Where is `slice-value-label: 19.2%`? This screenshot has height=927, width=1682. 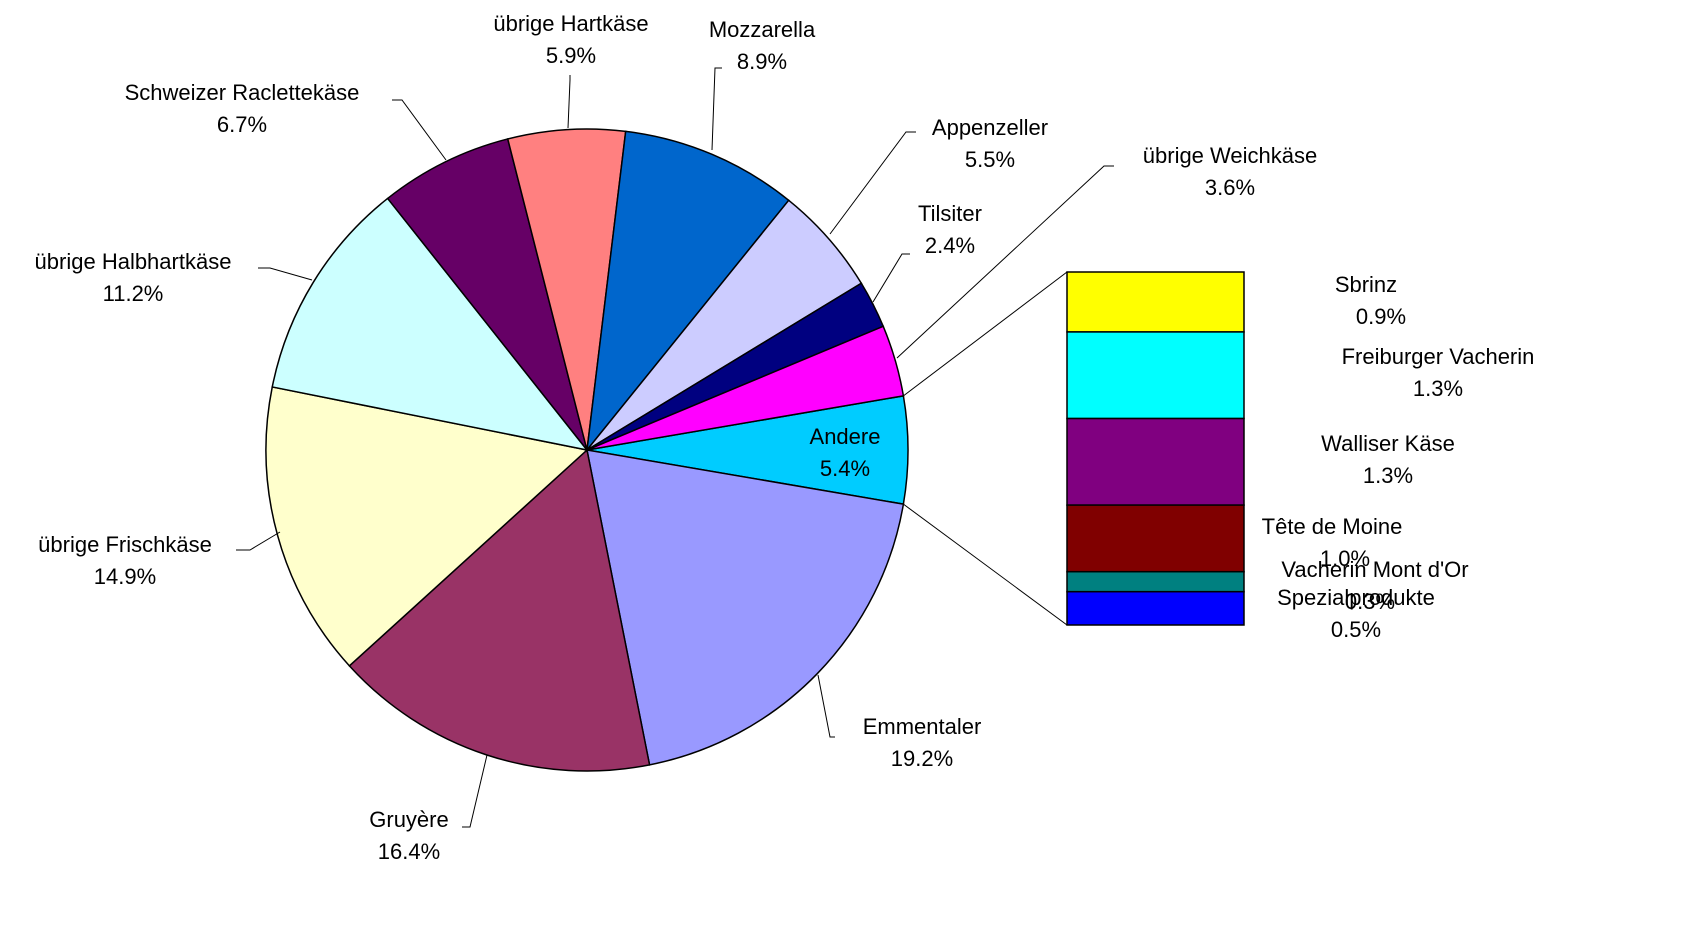 slice-value-label: 19.2% is located at coordinates (922, 758).